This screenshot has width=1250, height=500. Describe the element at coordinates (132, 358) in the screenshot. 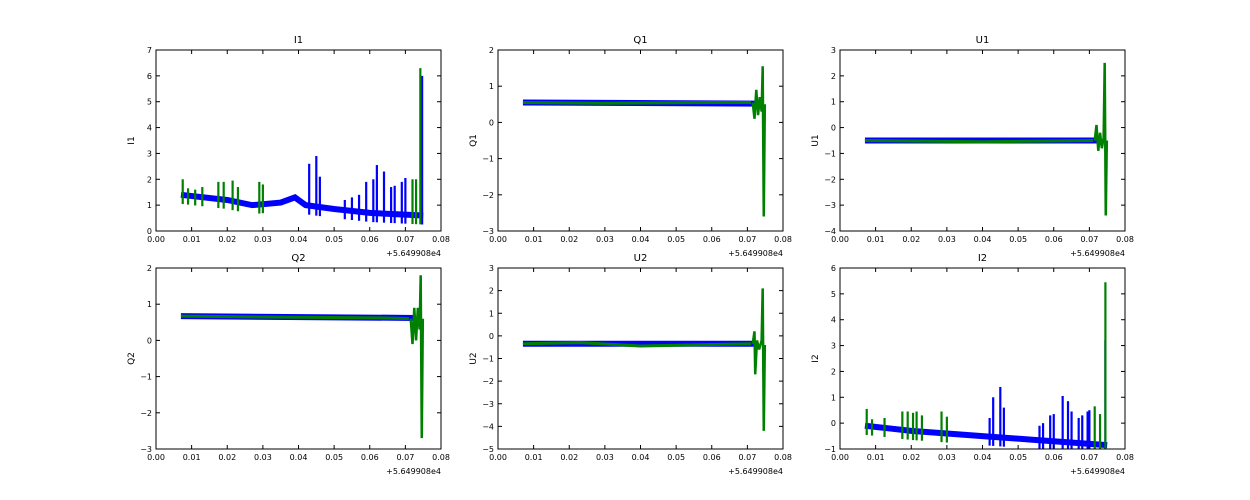

I see `y-axis-label: Q2` at that location.